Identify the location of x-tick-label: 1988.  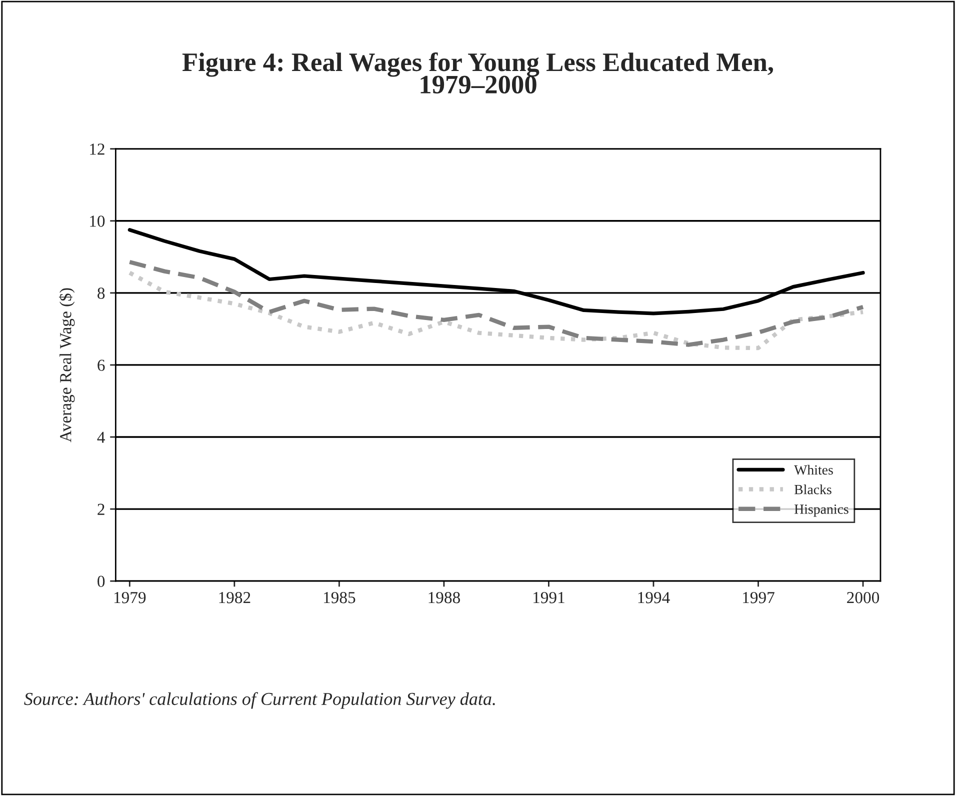
(444, 598).